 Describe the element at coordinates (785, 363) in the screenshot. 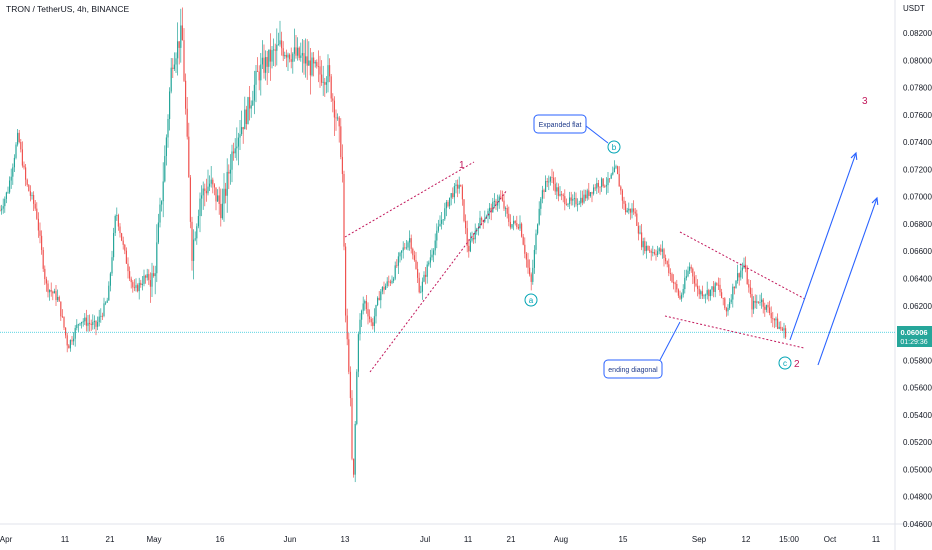

I see `wave-c-label: c` at that location.